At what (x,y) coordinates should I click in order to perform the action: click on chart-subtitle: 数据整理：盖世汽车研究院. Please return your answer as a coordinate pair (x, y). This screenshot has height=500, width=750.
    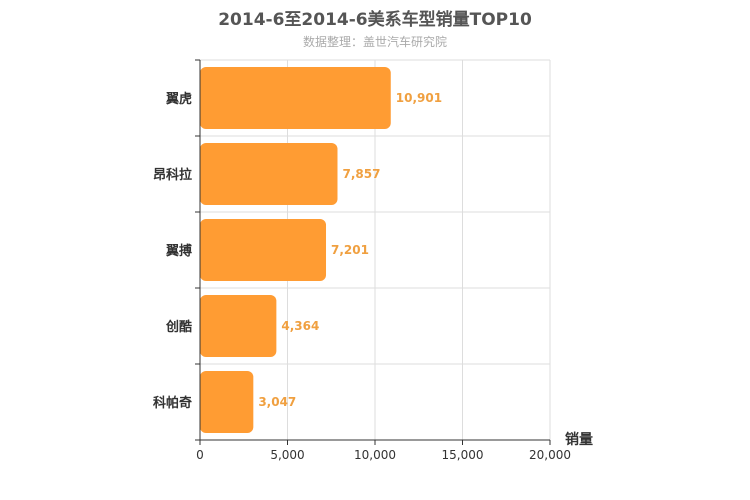
    Looking at the image, I should click on (374, 42).